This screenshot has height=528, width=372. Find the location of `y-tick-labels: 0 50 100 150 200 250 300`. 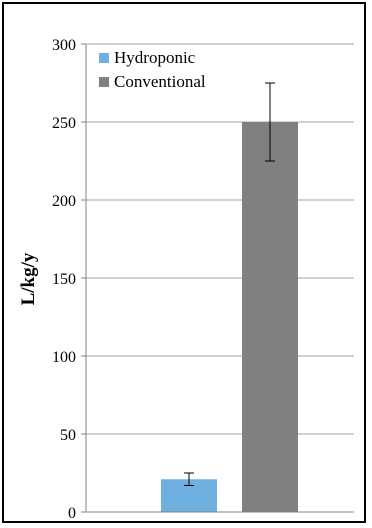

y-tick-labels: 0 50 100 150 200 250 300 is located at coordinates (69, 279).